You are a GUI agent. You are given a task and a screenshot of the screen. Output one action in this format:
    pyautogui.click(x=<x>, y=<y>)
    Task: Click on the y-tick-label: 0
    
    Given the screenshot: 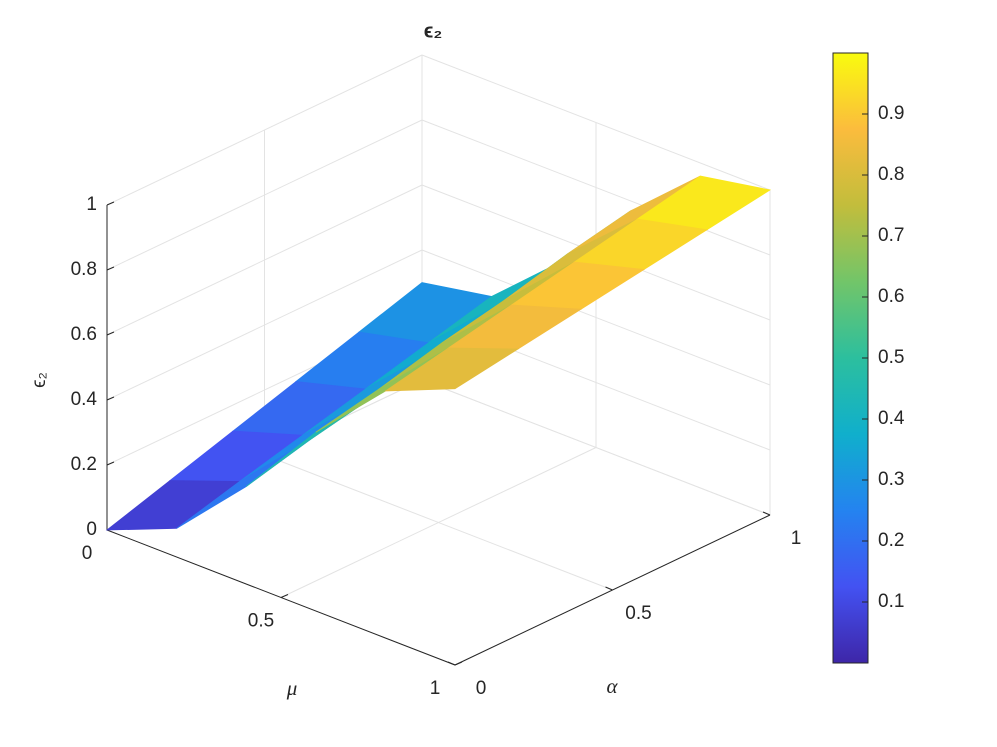 What is the action you would take?
    pyautogui.click(x=481, y=688)
    